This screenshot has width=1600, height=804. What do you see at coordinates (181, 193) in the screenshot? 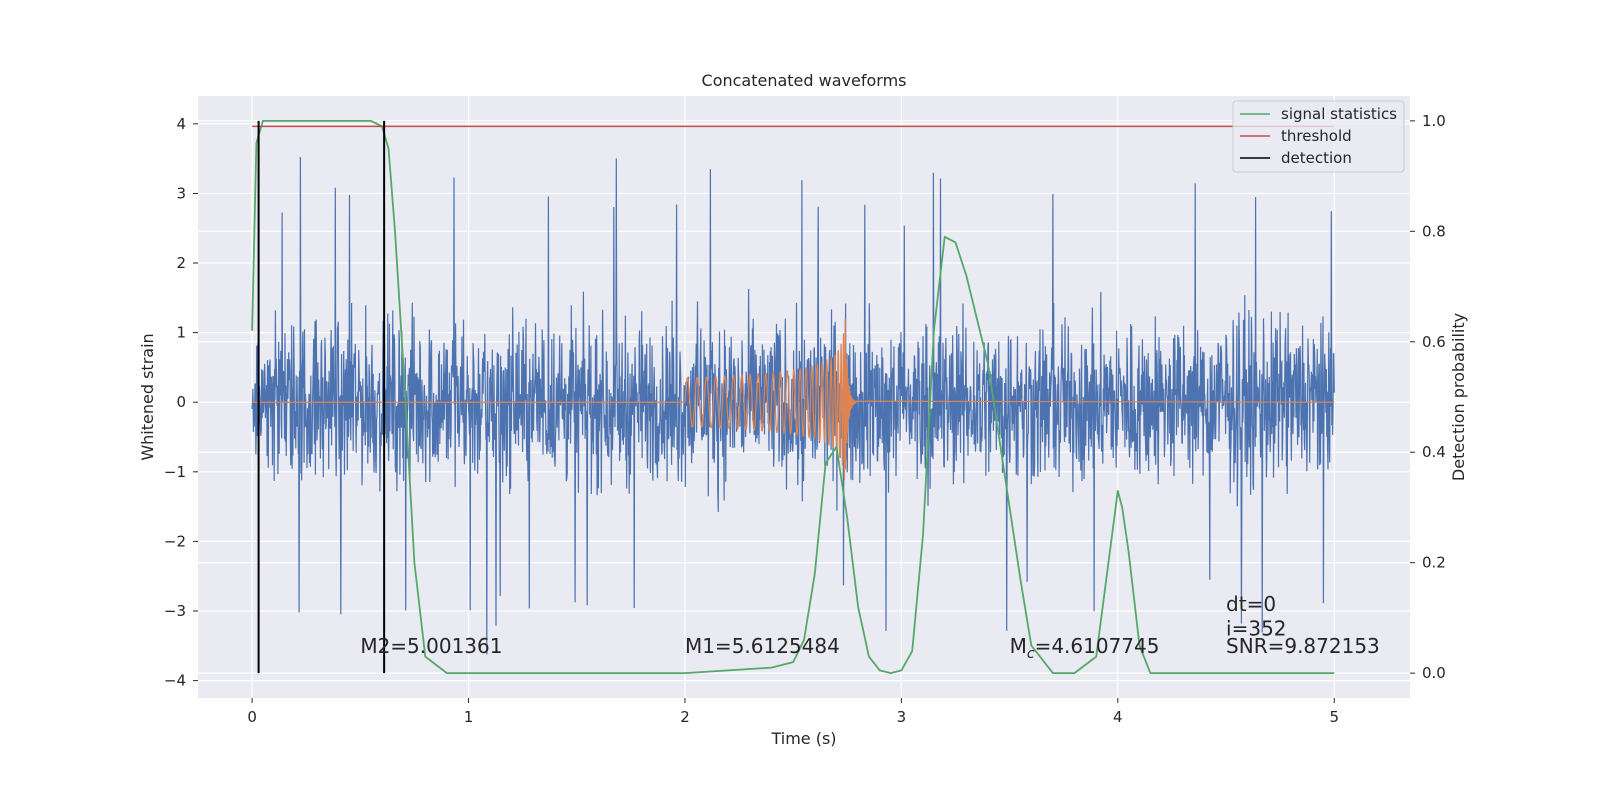
I see `y-tick-label-left: 3` at bounding box center [181, 193].